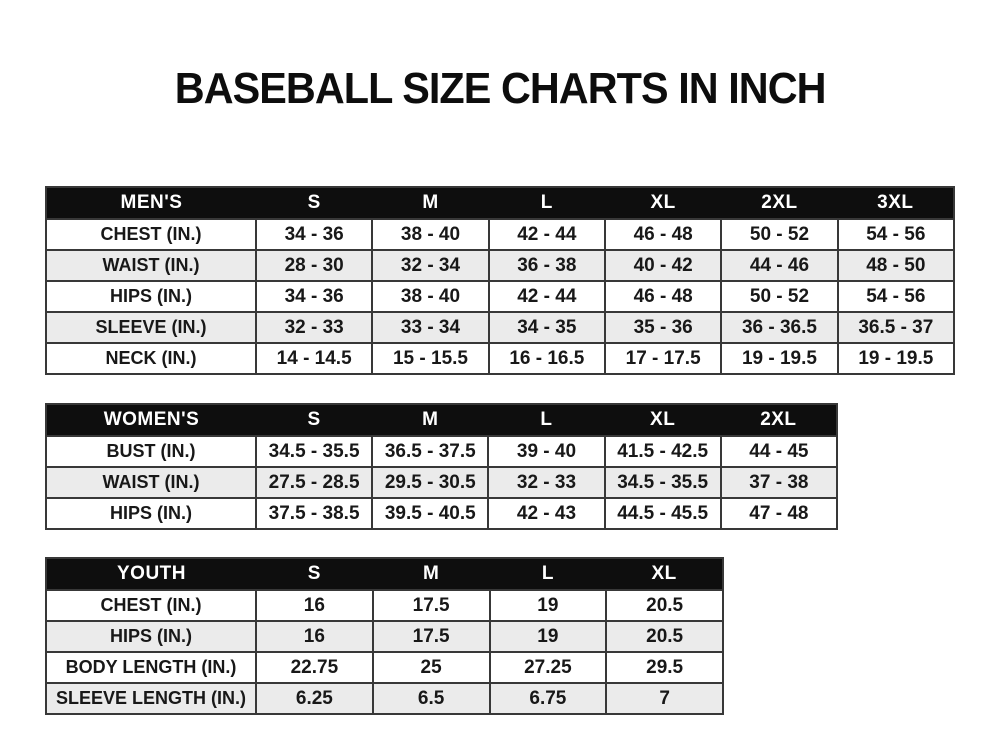 The image size is (1000, 752). I want to click on size-value-cell: 41.5 - 42.5, so click(662, 451).